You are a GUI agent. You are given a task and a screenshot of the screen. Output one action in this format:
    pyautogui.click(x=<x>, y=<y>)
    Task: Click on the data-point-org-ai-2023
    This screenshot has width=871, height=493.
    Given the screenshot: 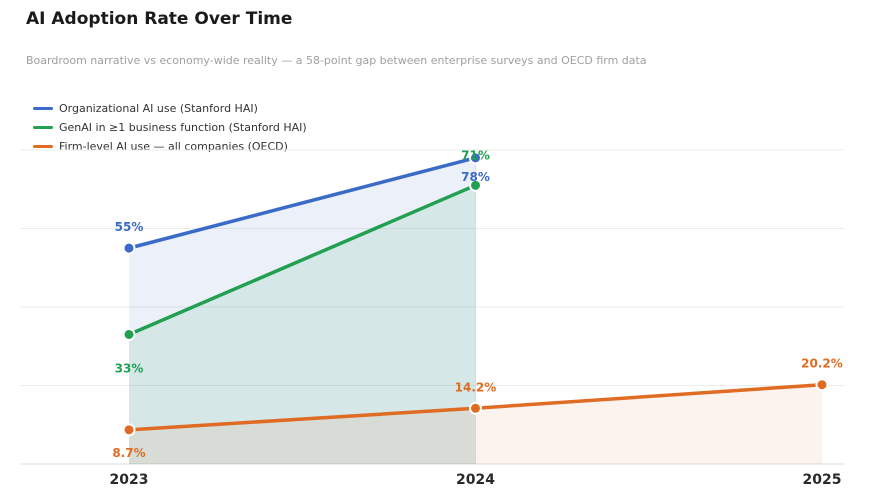 What is the action you would take?
    pyautogui.click(x=129, y=248)
    